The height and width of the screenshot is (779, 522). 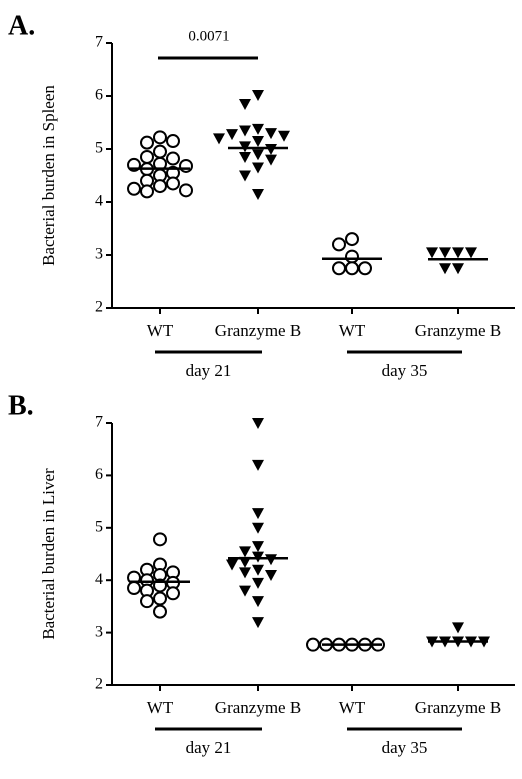 I want to click on y-axis-label: Bacterial burden in Liver, so click(x=48, y=554).